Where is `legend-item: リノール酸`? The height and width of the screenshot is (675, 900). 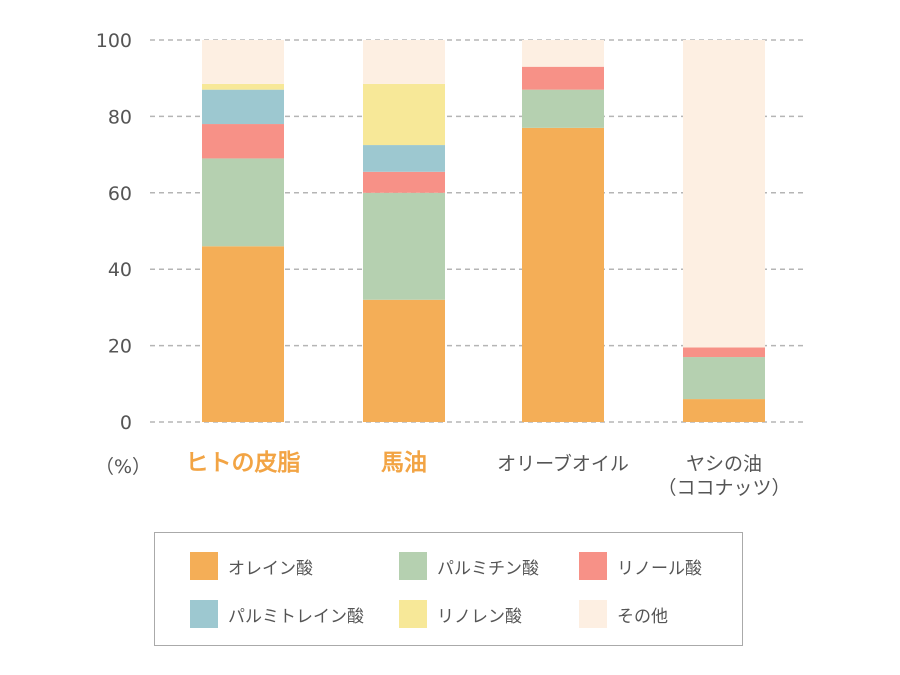 legend-item: リノール酸 is located at coordinates (640, 566).